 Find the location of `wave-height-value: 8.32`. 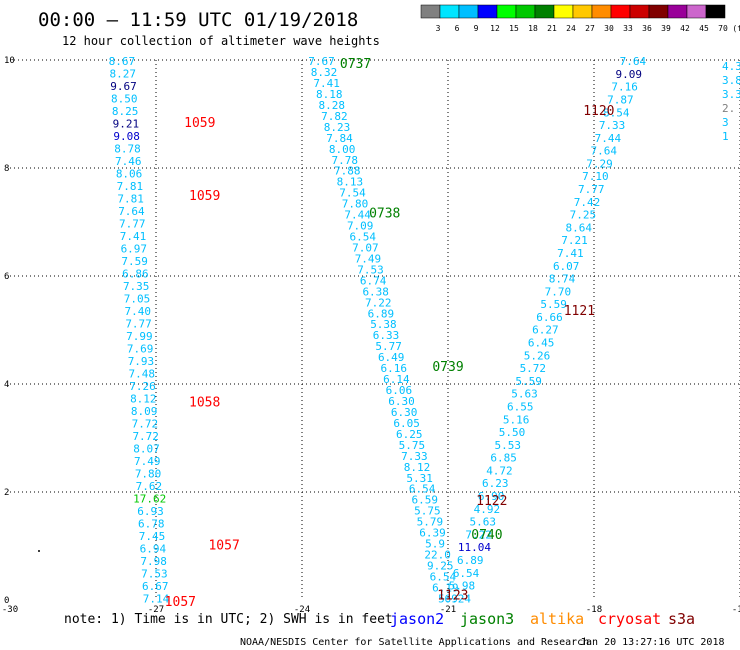

wave-height-value: 8.32 is located at coordinates (324, 72).